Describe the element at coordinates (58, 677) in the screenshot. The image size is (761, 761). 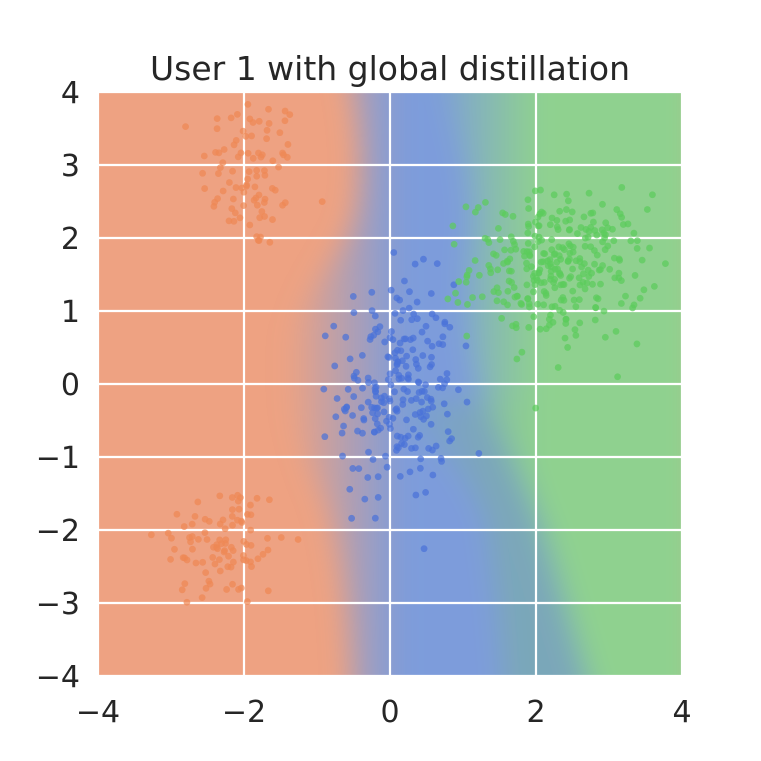
I see `y-tick-label: −4` at that location.